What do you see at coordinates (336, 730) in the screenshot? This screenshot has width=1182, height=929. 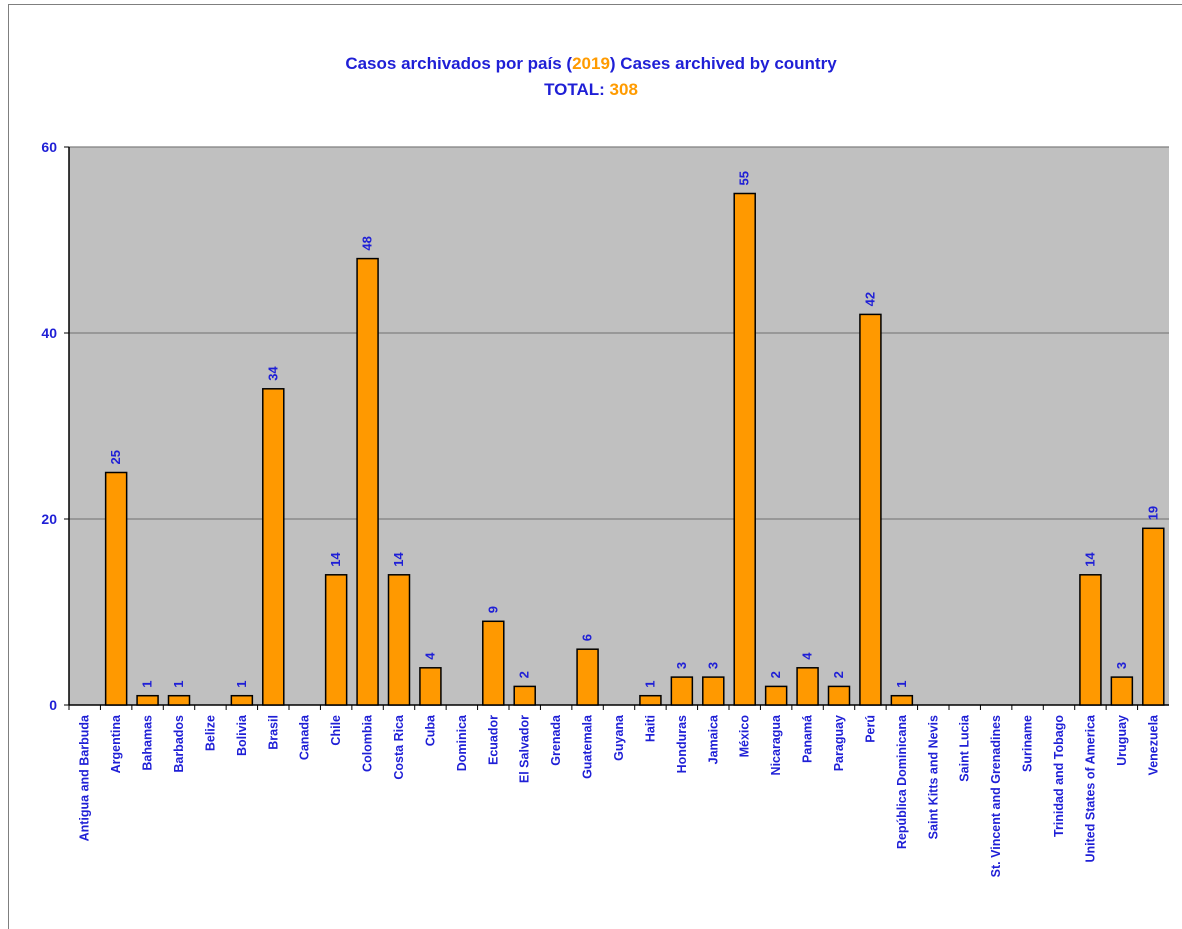 I see `x-category-label: Chile` at bounding box center [336, 730].